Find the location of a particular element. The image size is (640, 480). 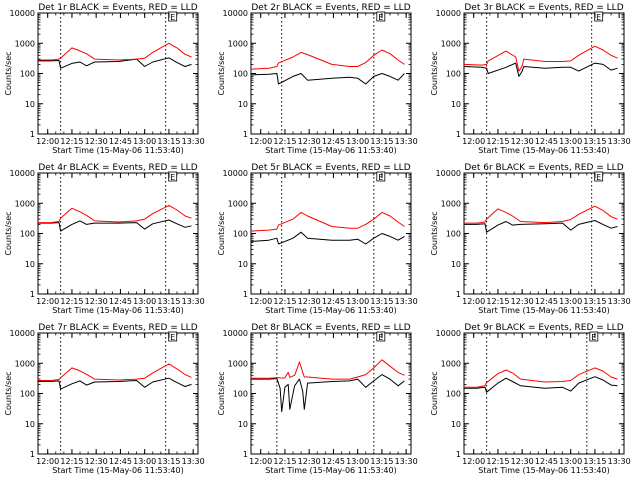

plot-title: Det 5r BLACK = Events, RED = LLD is located at coordinates (330, 168).